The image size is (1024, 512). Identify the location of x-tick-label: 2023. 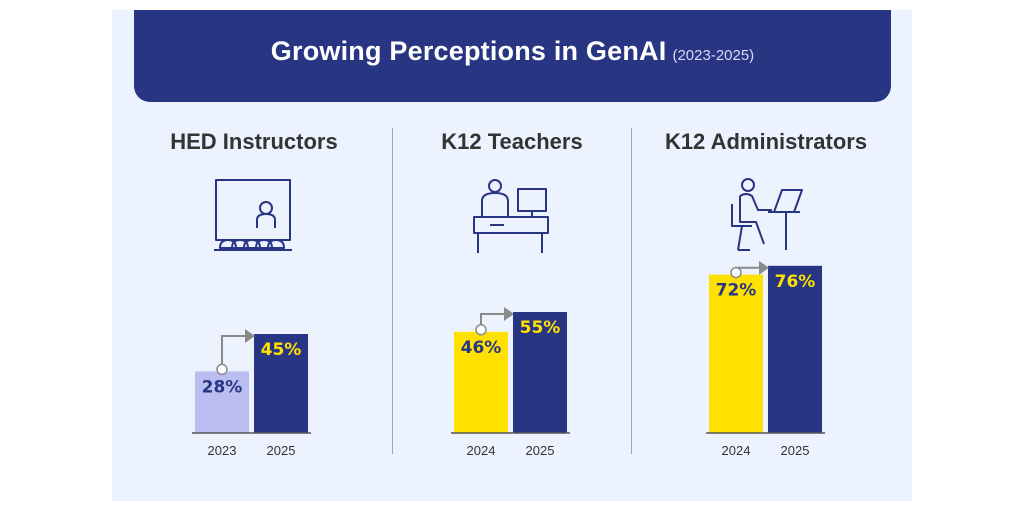
(222, 450).